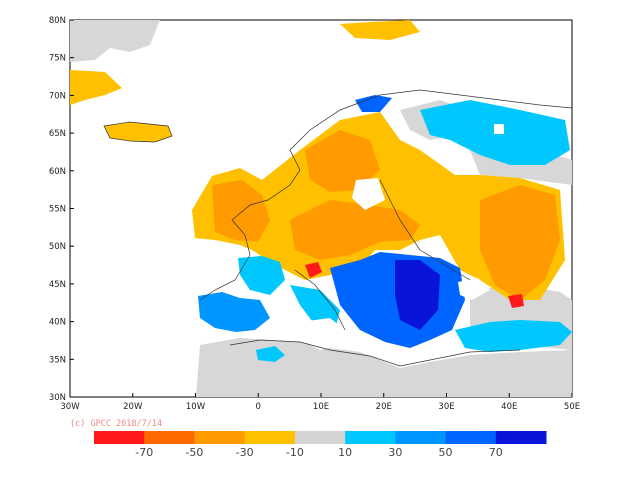  What do you see at coordinates (513, 336) in the screenshot?
I see `wet-turkey` at bounding box center [513, 336].